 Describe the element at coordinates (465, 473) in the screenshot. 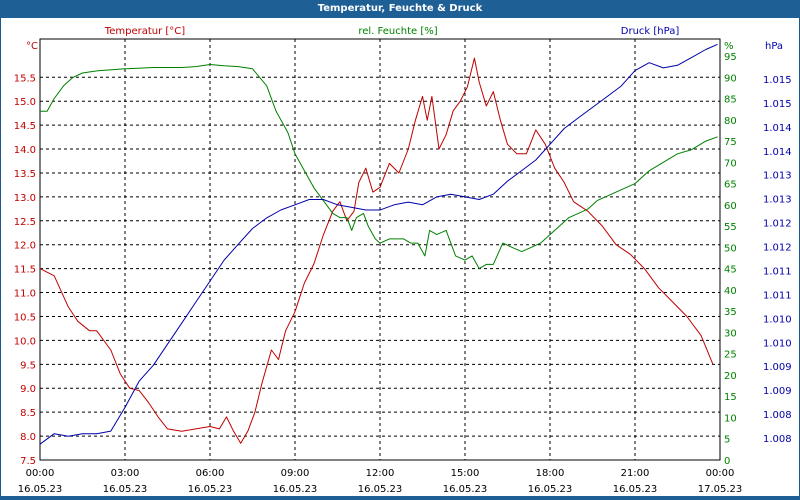

I see `x-tick-time: 15:00` at that location.